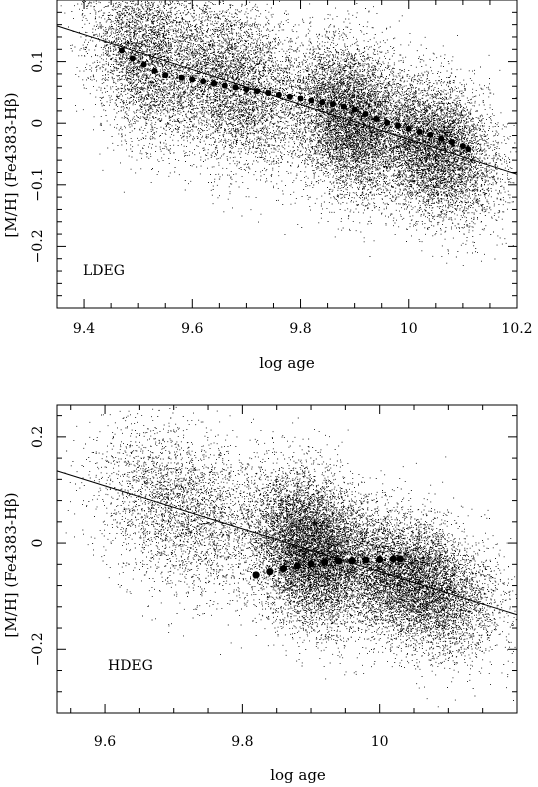  Describe the element at coordinates (38, 437) in the screenshot. I see `y-tick-label: 0.2` at that location.